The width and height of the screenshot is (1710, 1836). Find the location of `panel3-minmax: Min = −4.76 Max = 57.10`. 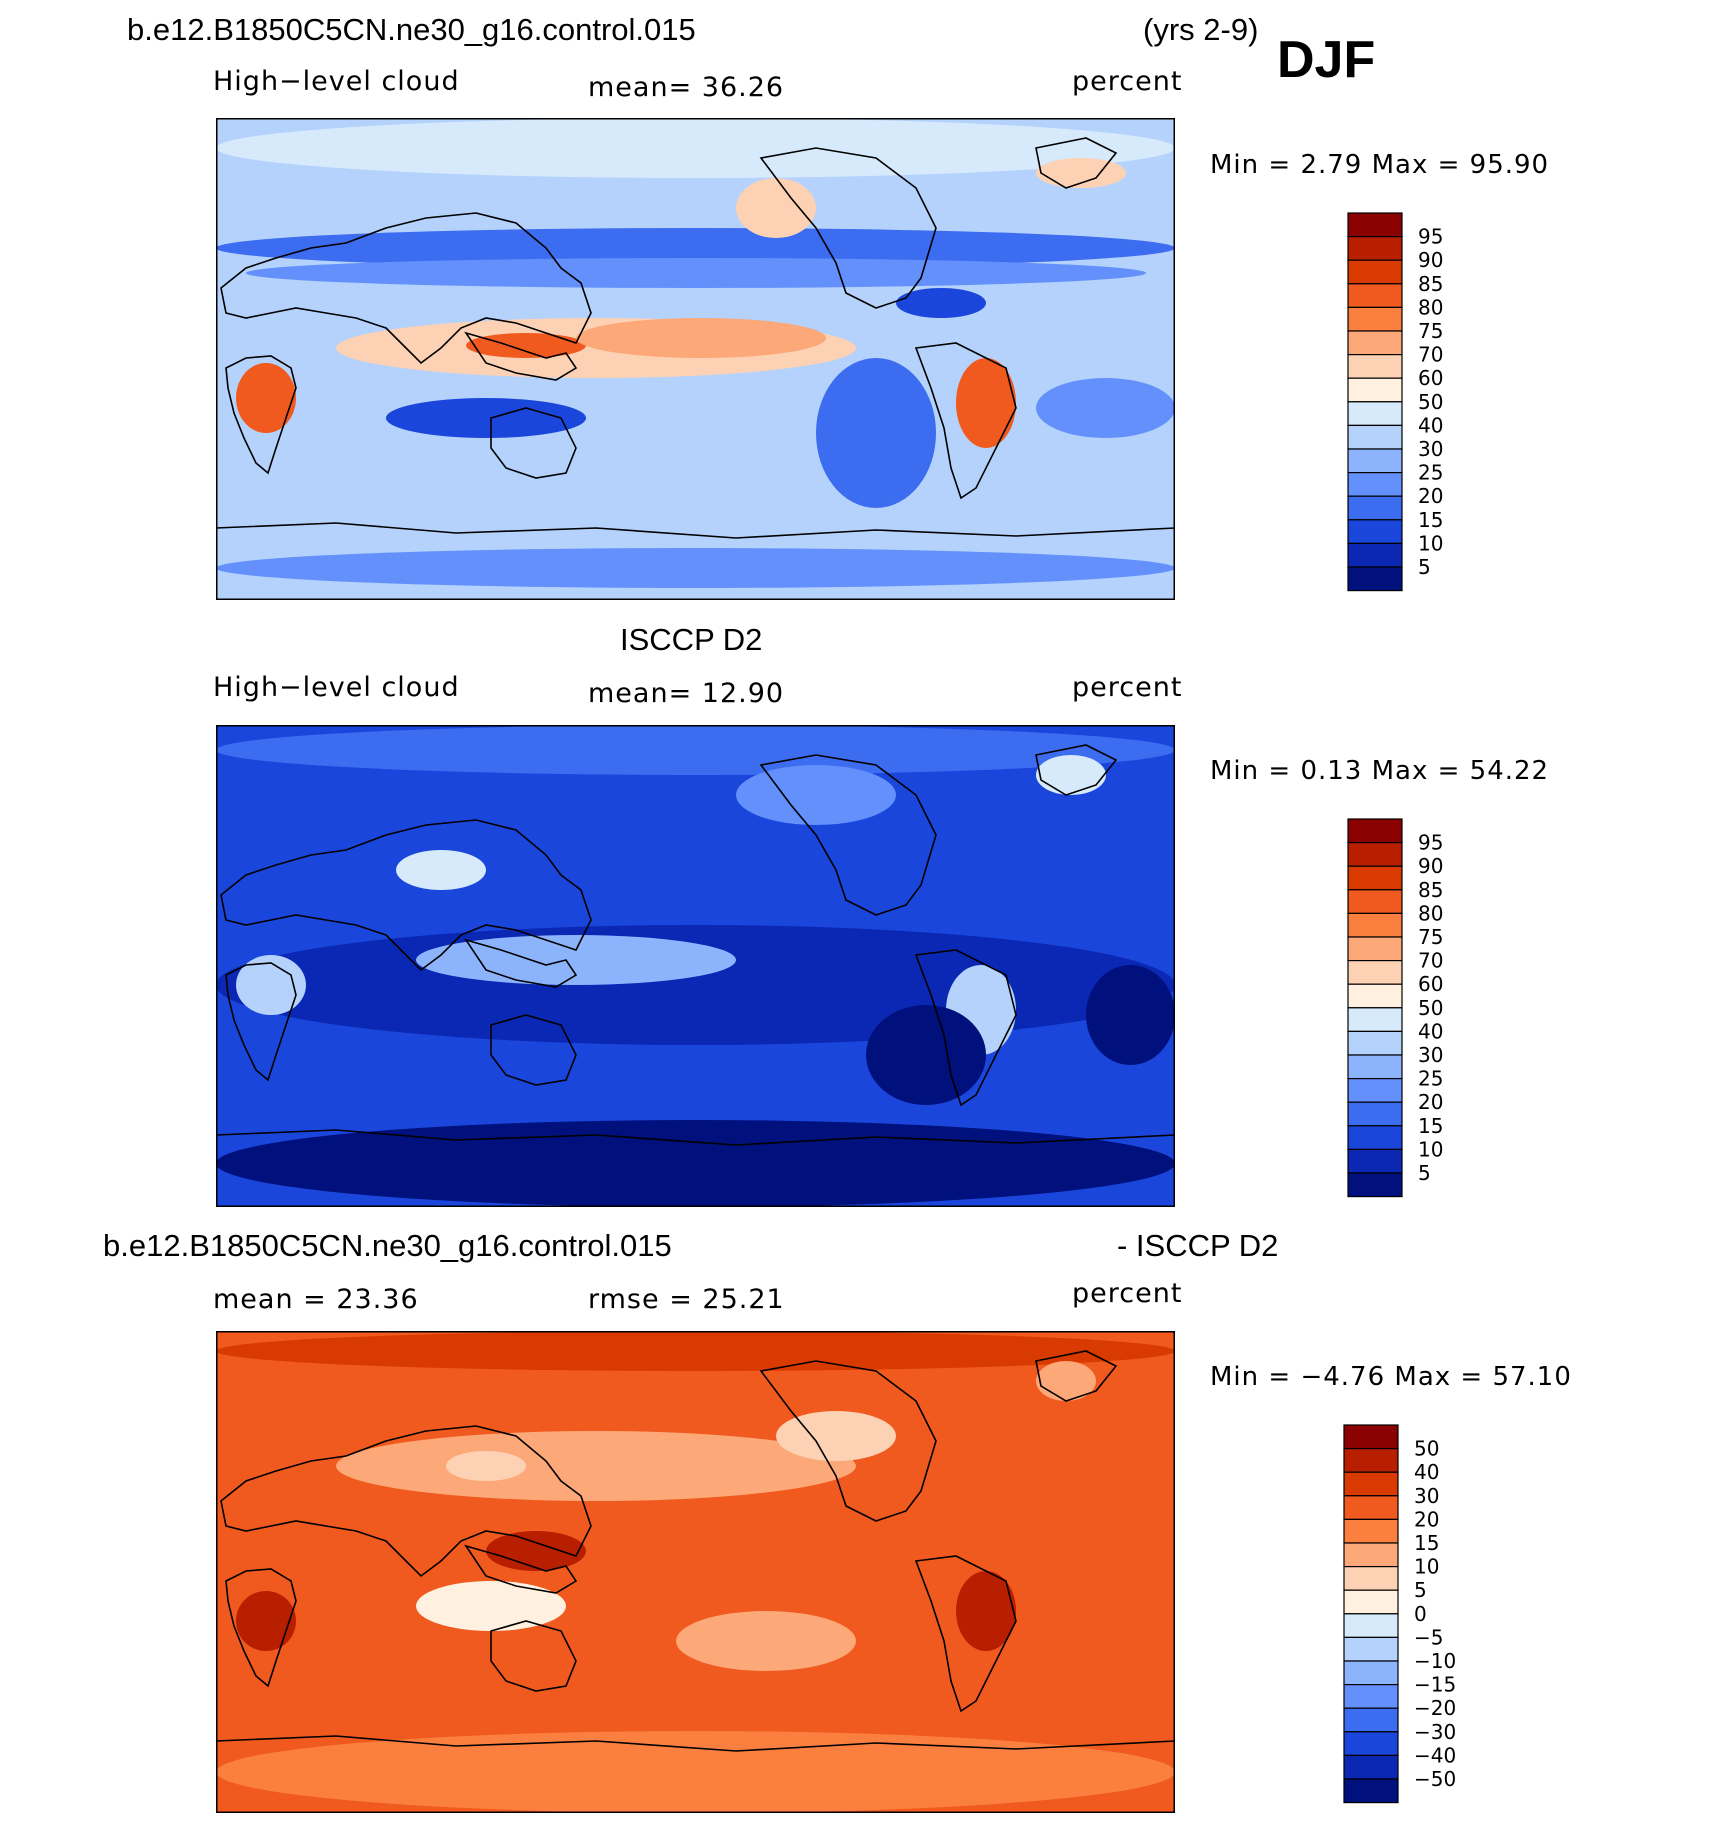

panel3-minmax: Min = −4.76 Max = 57.10 is located at coordinates (1391, 1377).